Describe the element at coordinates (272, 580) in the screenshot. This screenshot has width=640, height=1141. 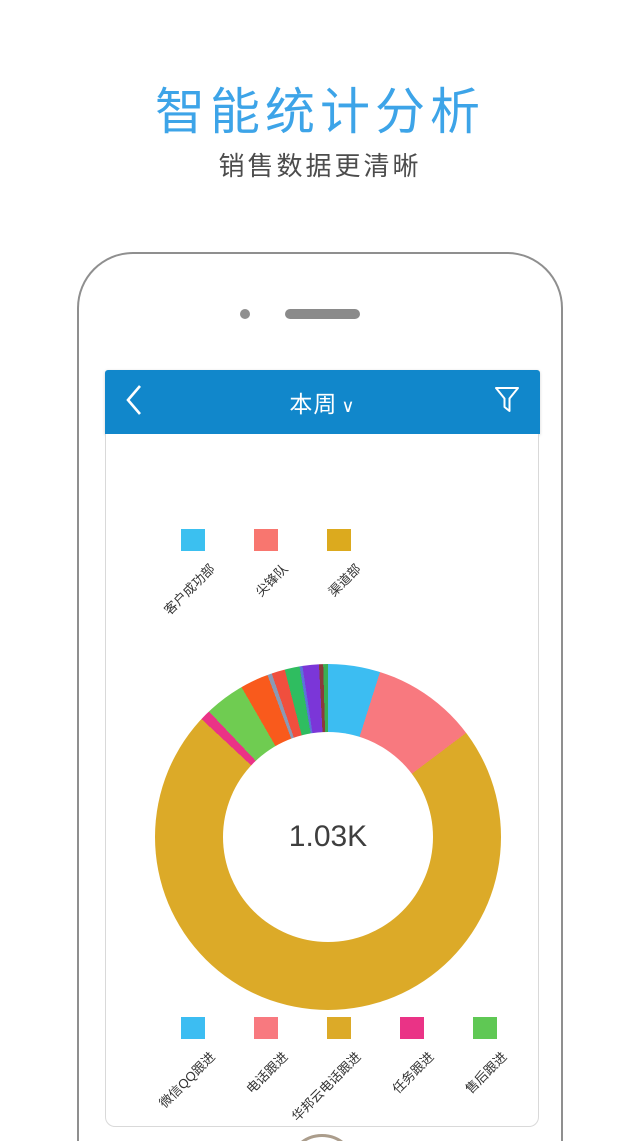
I see `legend-label: 尖锋队` at that location.